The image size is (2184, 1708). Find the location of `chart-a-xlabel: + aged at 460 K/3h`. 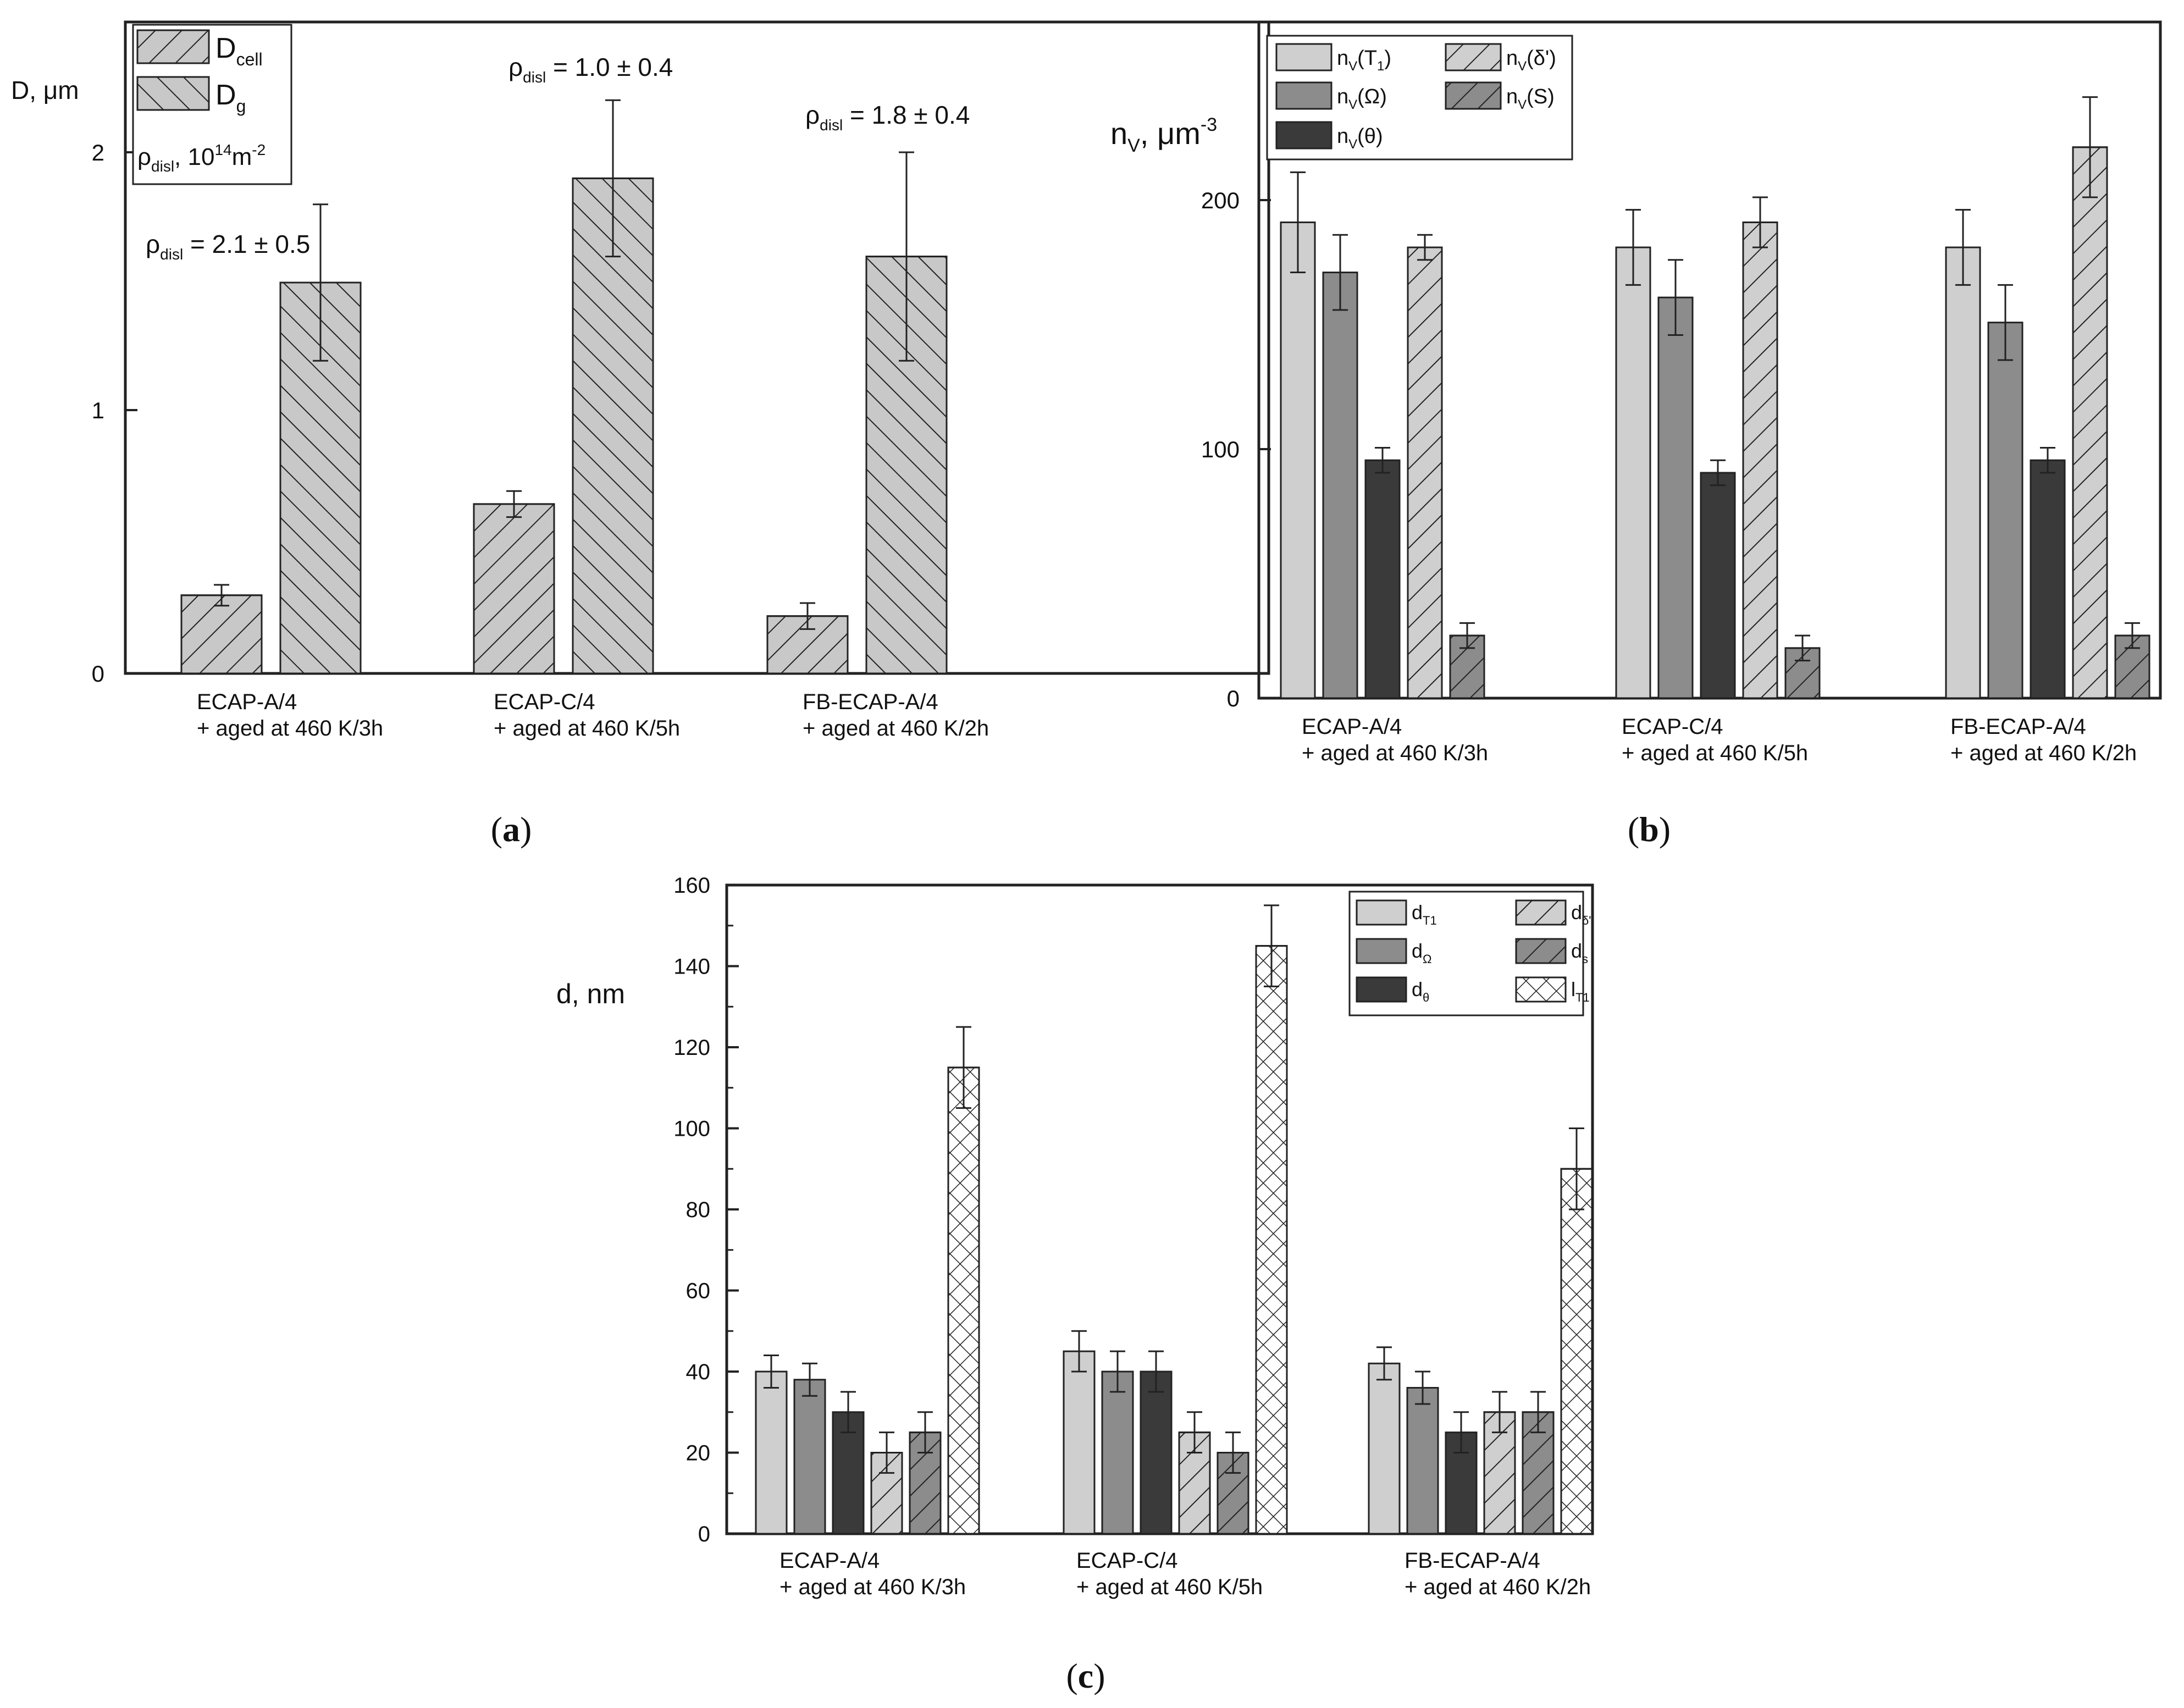

chart-a-xlabel: + aged at 460 K/3h is located at coordinates (290, 728).